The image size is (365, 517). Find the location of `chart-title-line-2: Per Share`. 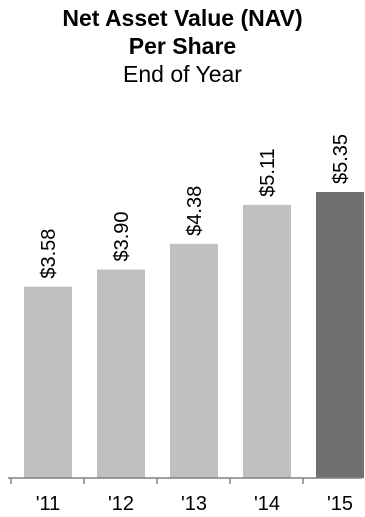

chart-title-line-2: Per Share is located at coordinates (182, 46).